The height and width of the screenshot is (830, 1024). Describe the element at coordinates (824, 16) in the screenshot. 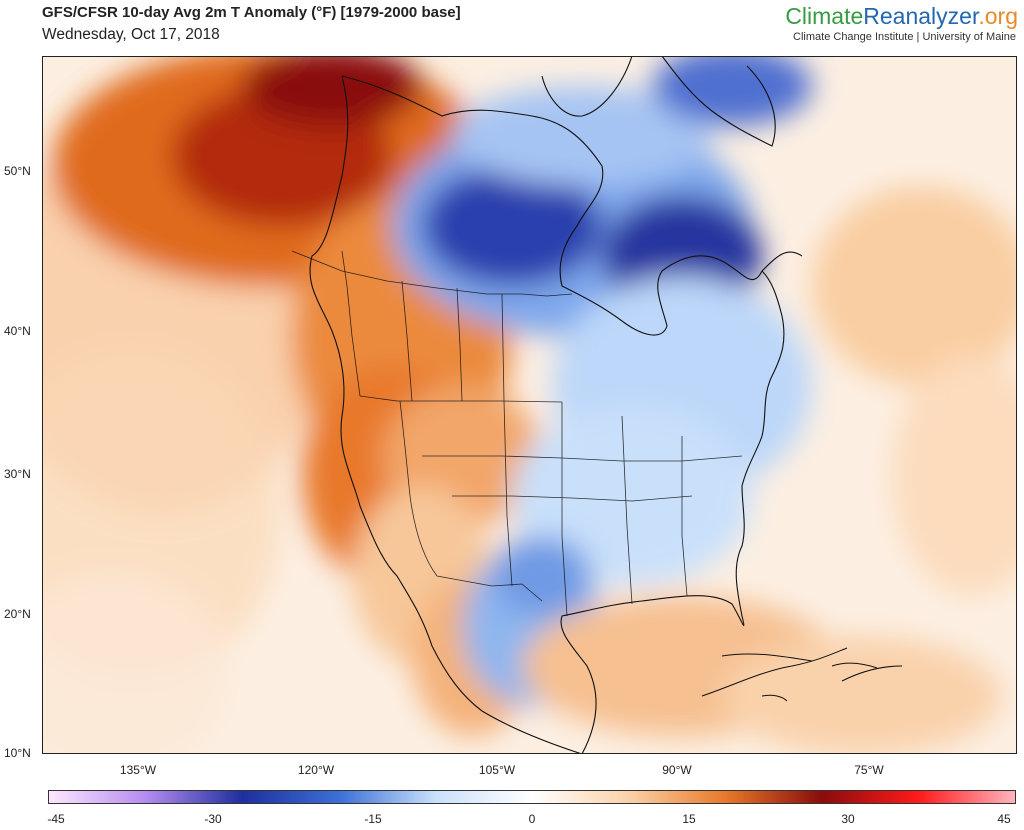

I see `brand-part-1: Climate` at that location.